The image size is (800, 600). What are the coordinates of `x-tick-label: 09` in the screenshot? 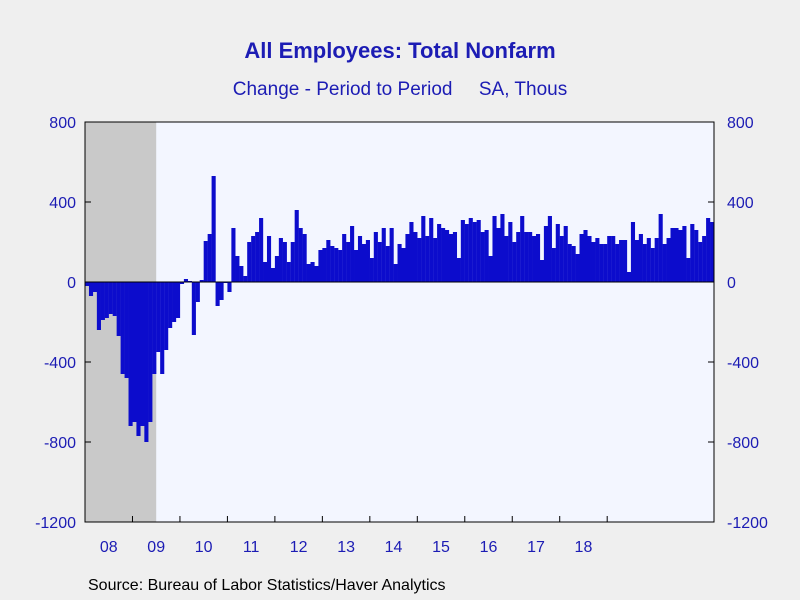 It's located at (156, 547).